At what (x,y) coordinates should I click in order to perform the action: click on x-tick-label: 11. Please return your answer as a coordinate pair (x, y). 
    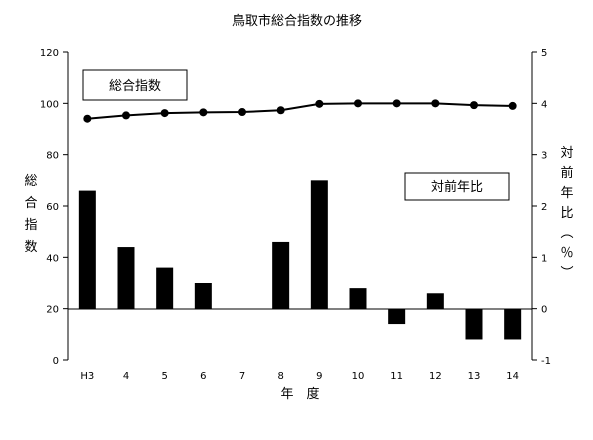
    Looking at the image, I should click on (396, 376).